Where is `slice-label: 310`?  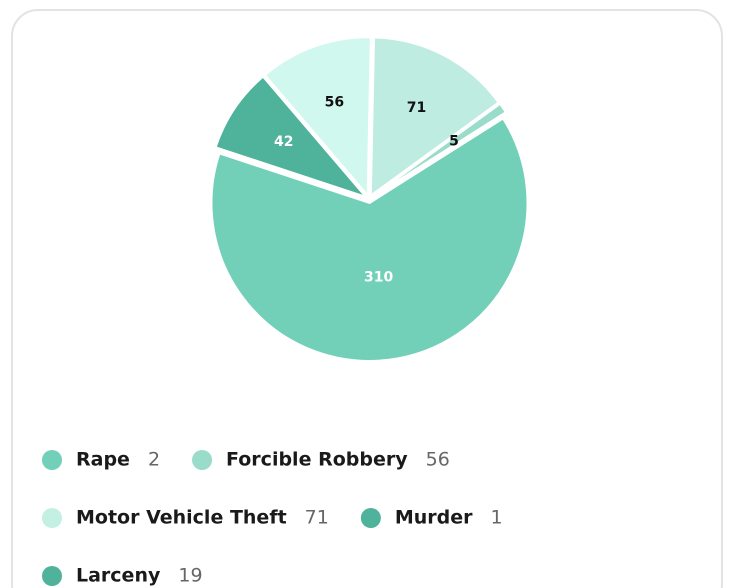
slice-label: 310 is located at coordinates (378, 277).